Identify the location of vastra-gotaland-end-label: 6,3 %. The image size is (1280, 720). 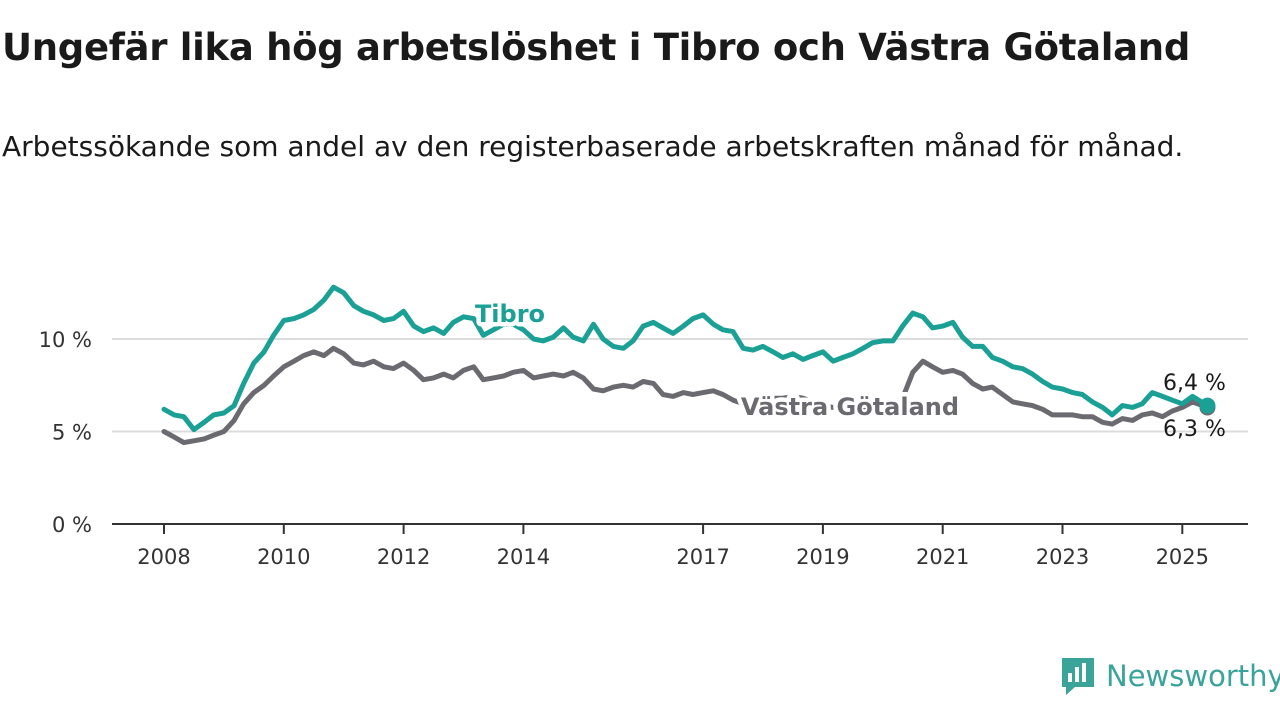
(1194, 429).